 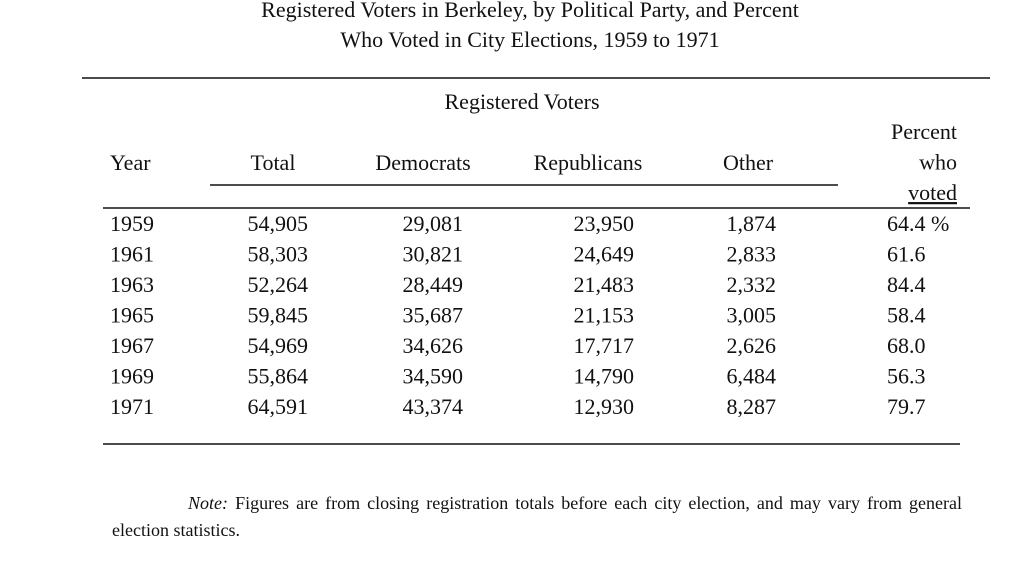 I want to click on column-header: Democrats, so click(x=422, y=162).